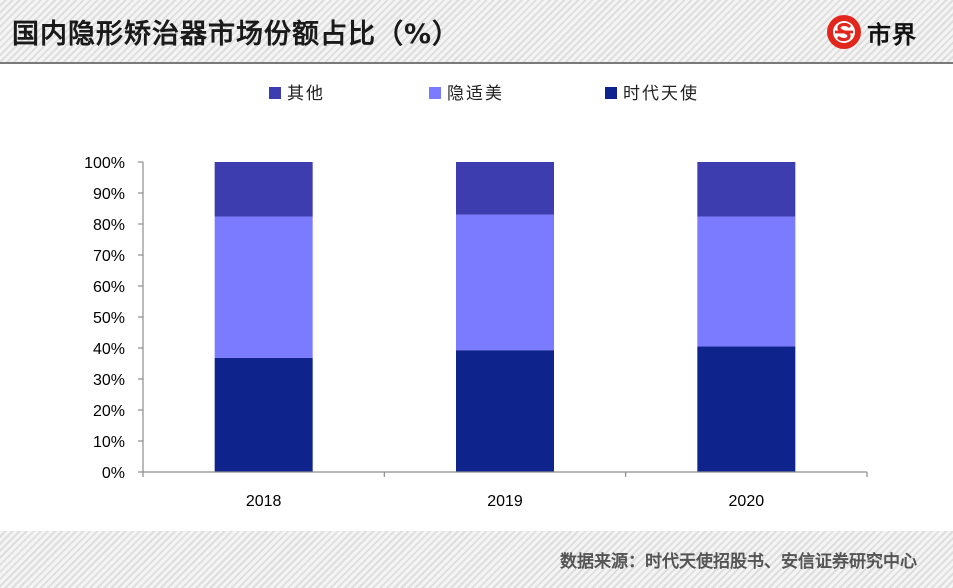  I want to click on footer-bar: 数据来源：时代天使招股书、安信证券研究中心, so click(476, 559).